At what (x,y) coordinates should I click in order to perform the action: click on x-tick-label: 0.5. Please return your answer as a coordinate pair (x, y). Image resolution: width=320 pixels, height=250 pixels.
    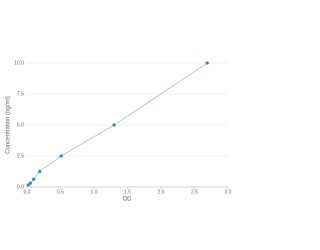
    Looking at the image, I should click on (60, 192).